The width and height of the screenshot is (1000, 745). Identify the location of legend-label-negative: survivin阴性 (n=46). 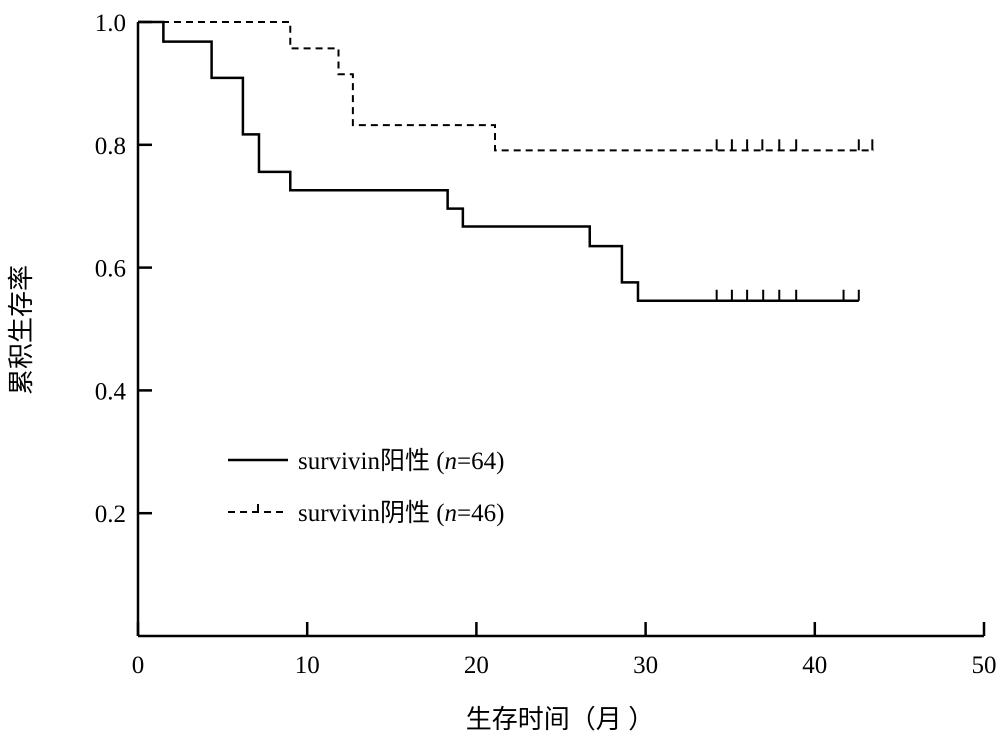
(401, 513).